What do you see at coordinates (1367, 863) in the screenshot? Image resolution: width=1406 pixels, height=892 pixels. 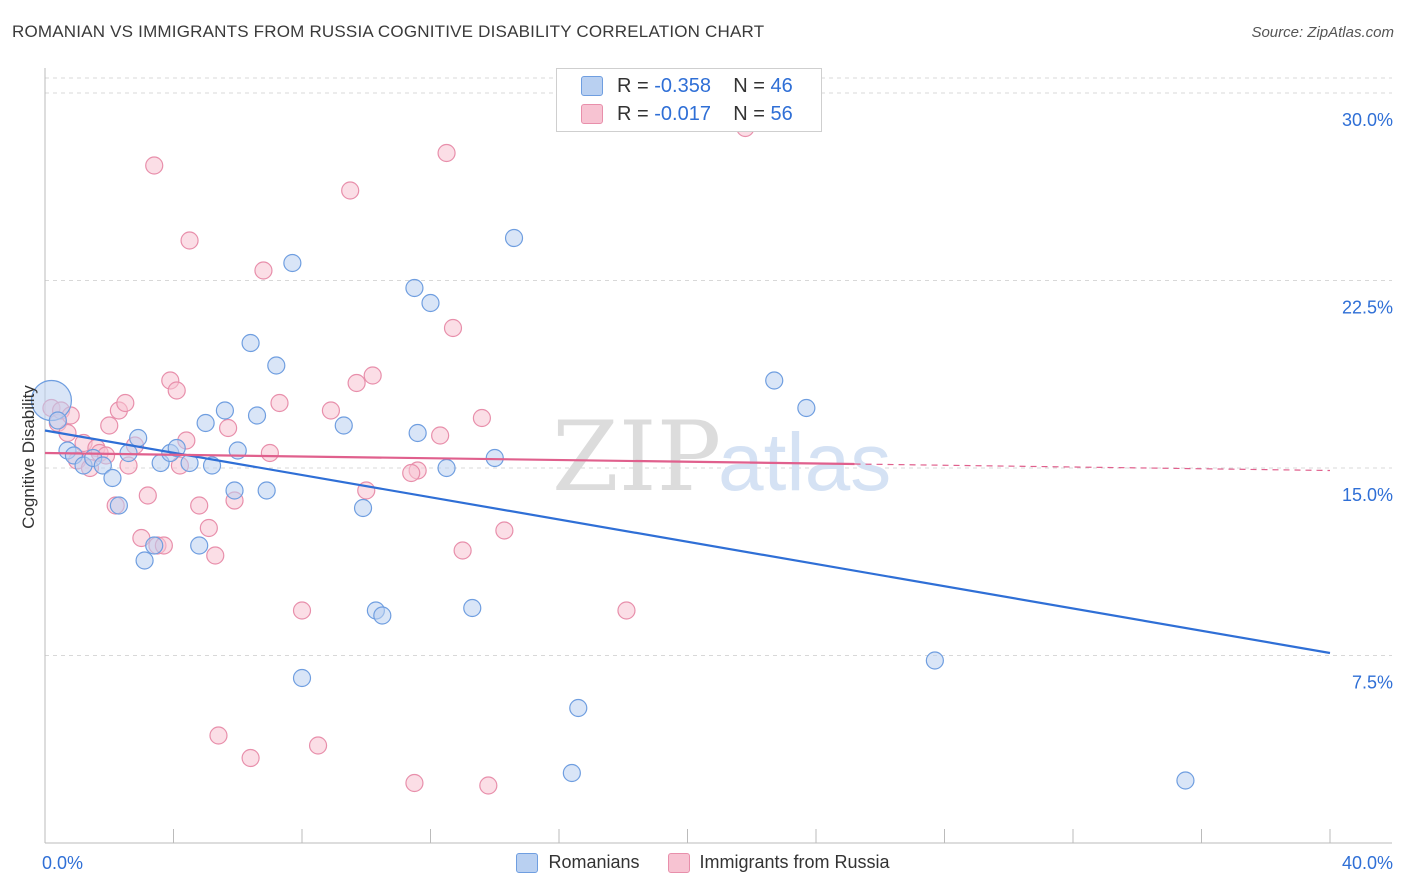 I see `x-tick-label-max: 40.0%` at bounding box center [1367, 863].